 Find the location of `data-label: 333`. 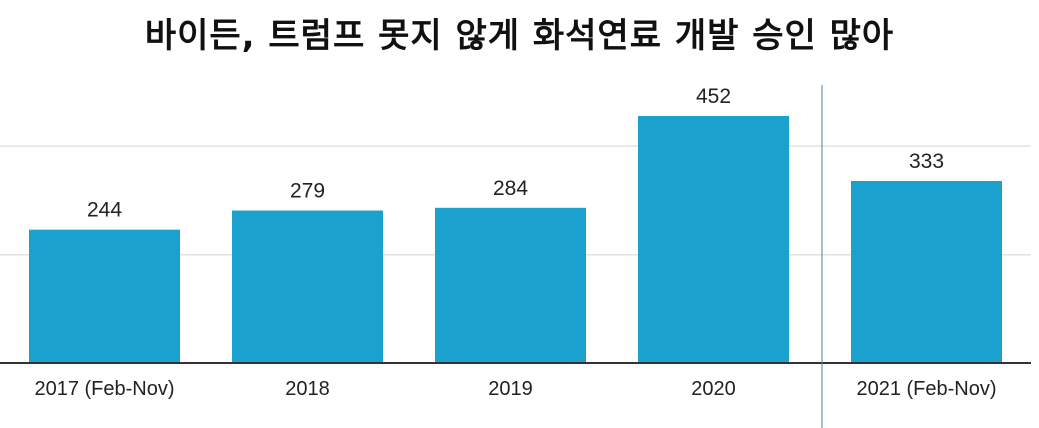

data-label: 333 is located at coordinates (926, 161).